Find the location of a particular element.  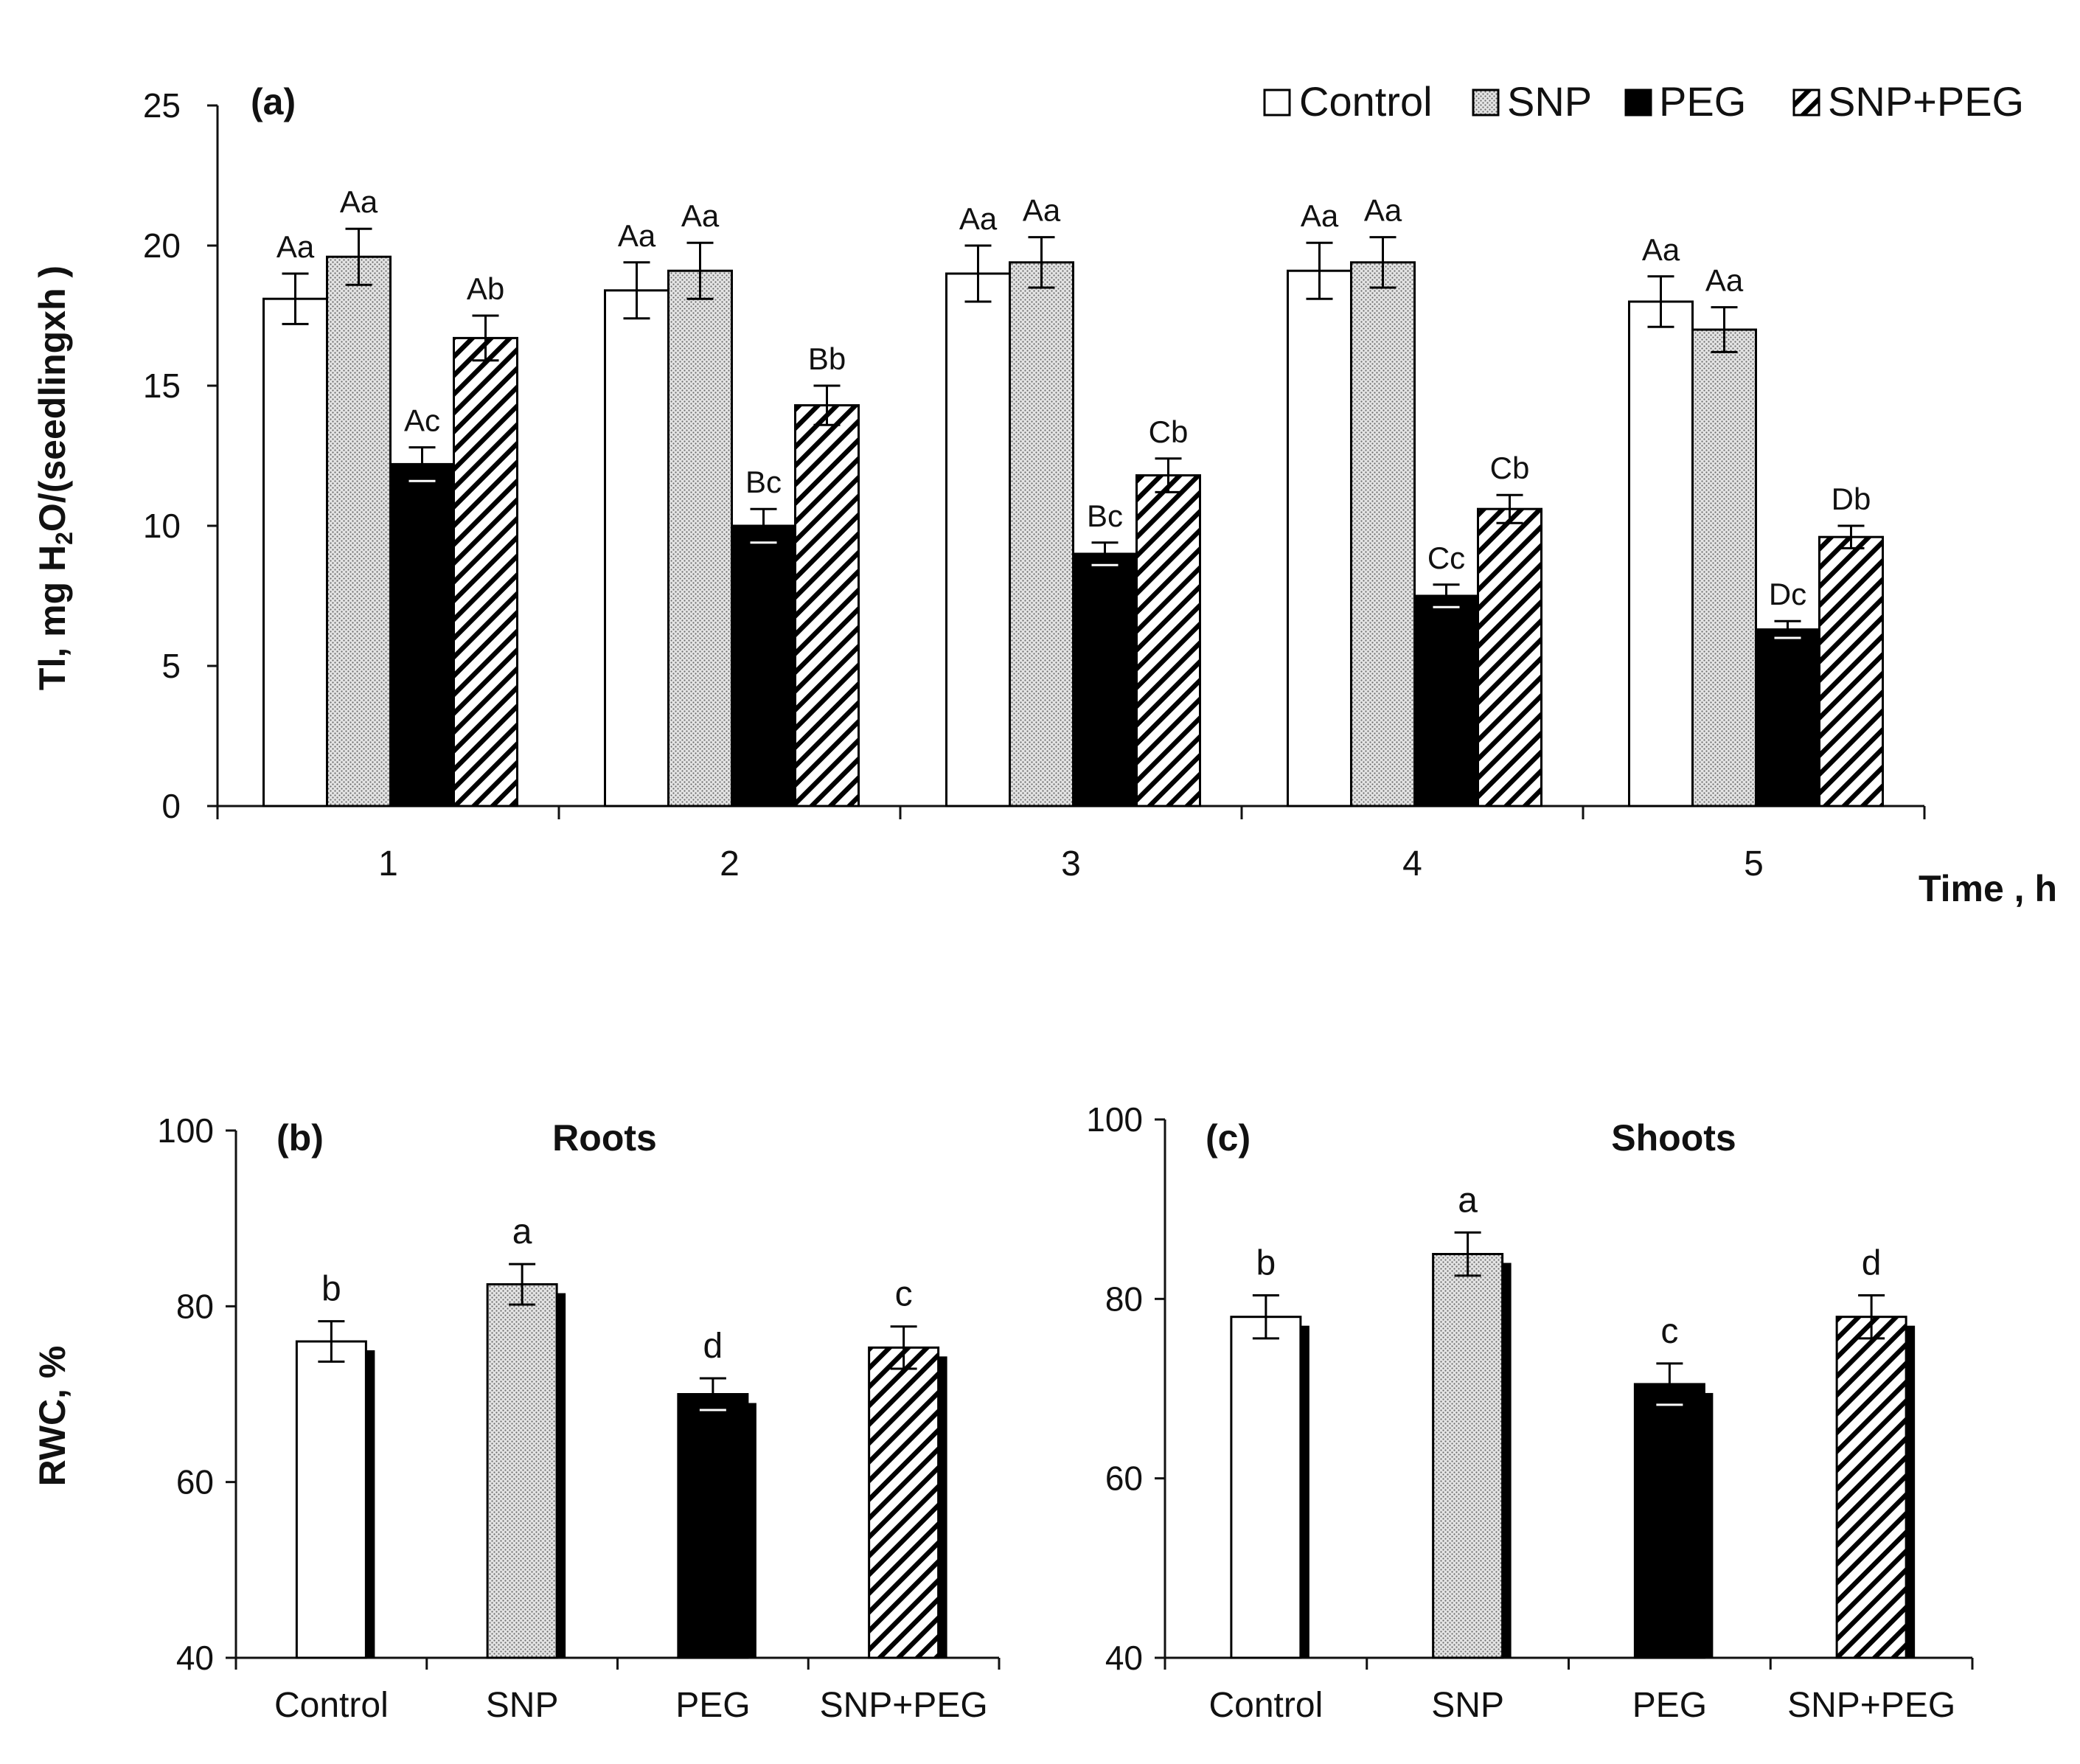

bar-control-t1 is located at coordinates (295, 552).